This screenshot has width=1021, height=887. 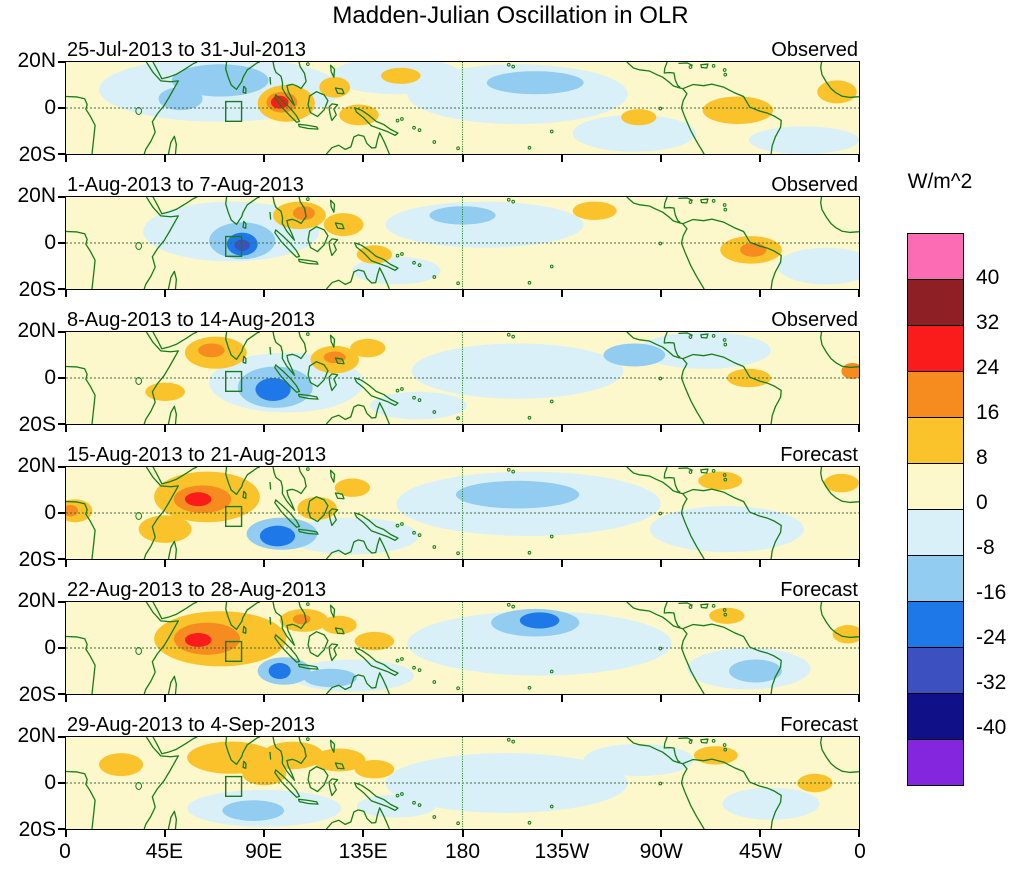 I want to click on anomaly-blob-blue, so click(x=539, y=620).